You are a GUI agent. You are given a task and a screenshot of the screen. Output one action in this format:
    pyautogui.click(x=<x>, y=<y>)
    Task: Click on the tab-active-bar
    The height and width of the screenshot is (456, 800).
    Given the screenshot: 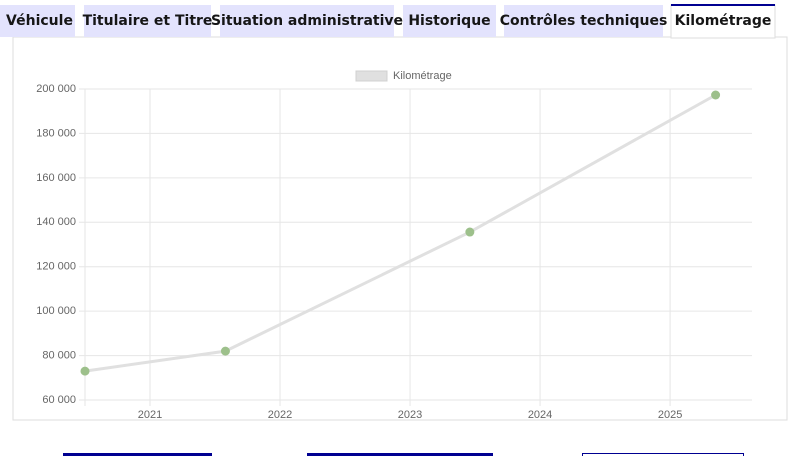 What is the action you would take?
    pyautogui.click(x=723, y=5)
    